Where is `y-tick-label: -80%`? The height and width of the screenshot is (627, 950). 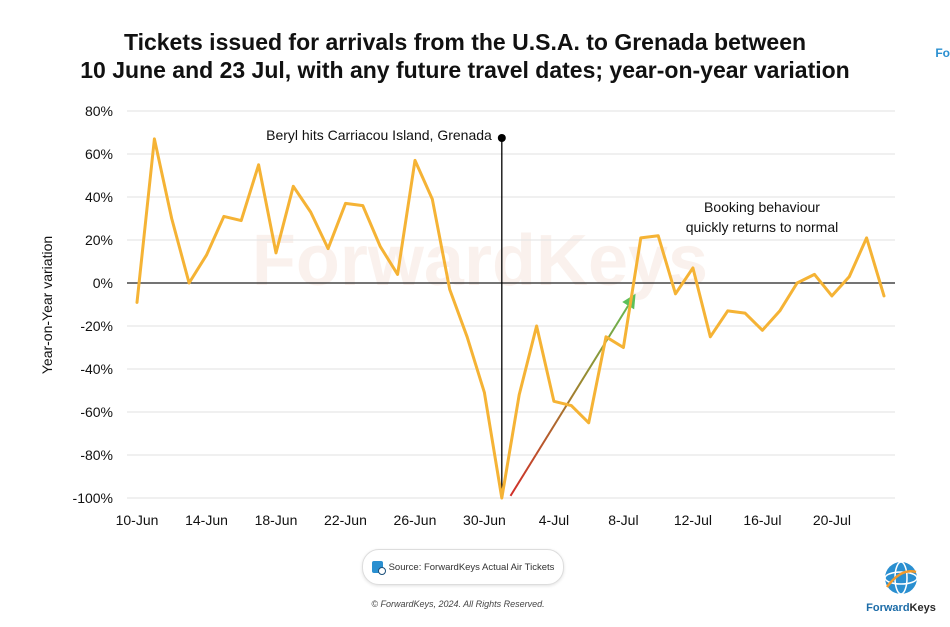 y-tick-label: -80% is located at coordinates (96, 455).